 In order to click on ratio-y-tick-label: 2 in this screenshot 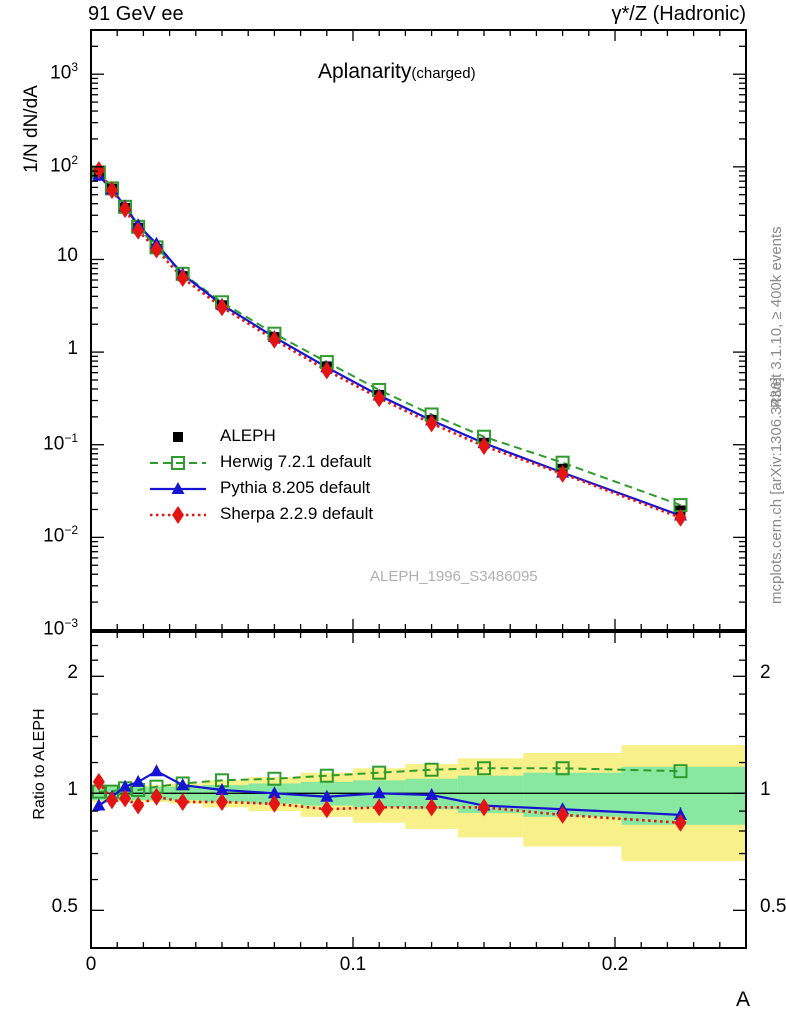, I will do `click(72, 673)`.